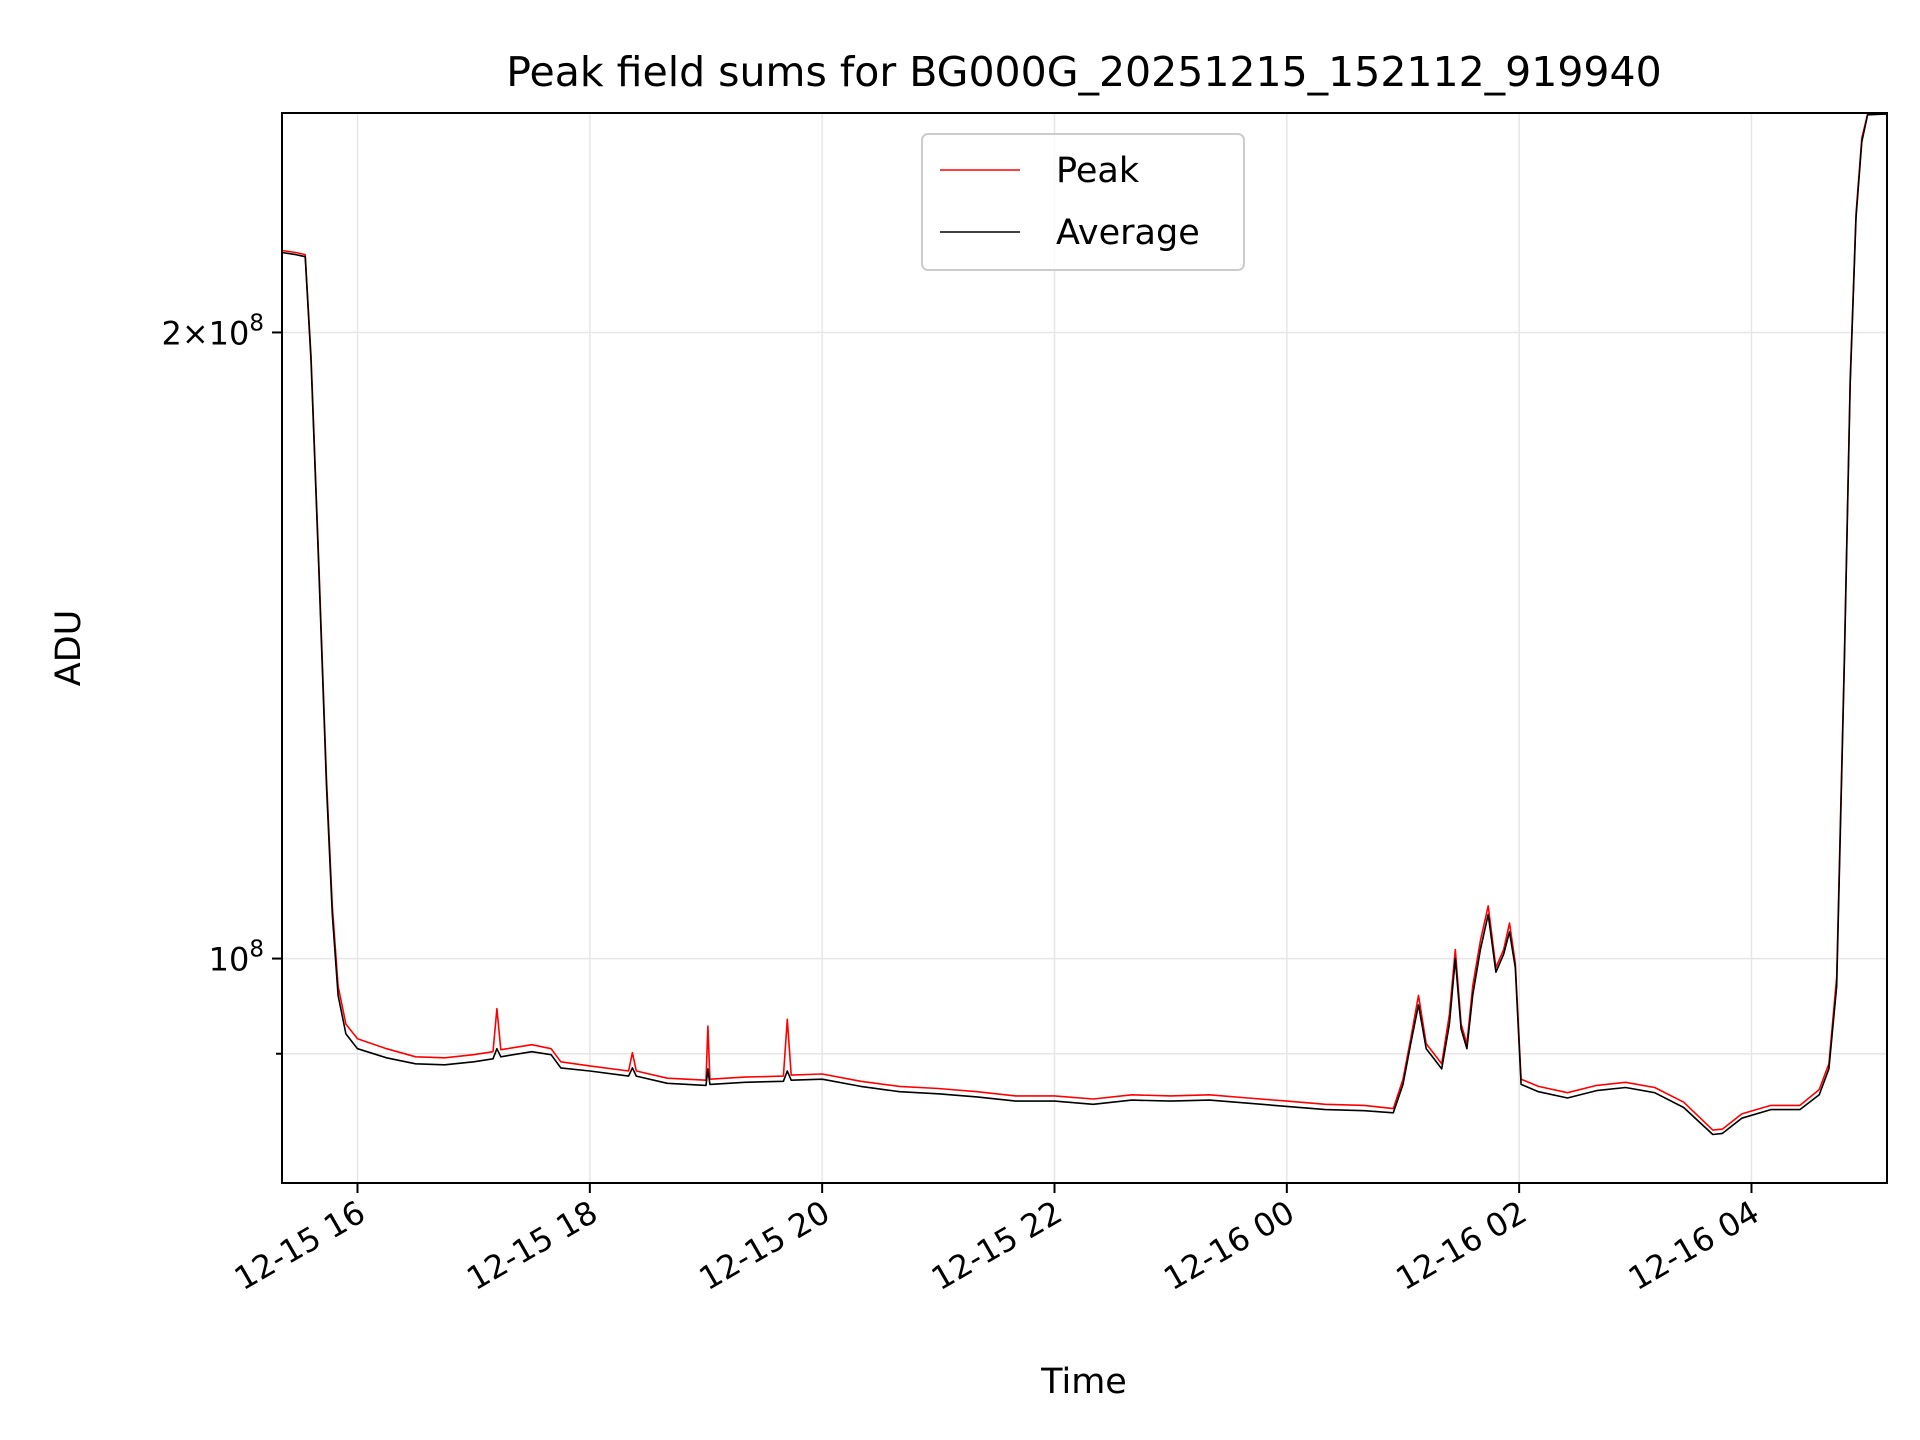 The height and width of the screenshot is (1440, 1920). I want to click on y-tick-label: 108, so click(236, 958).